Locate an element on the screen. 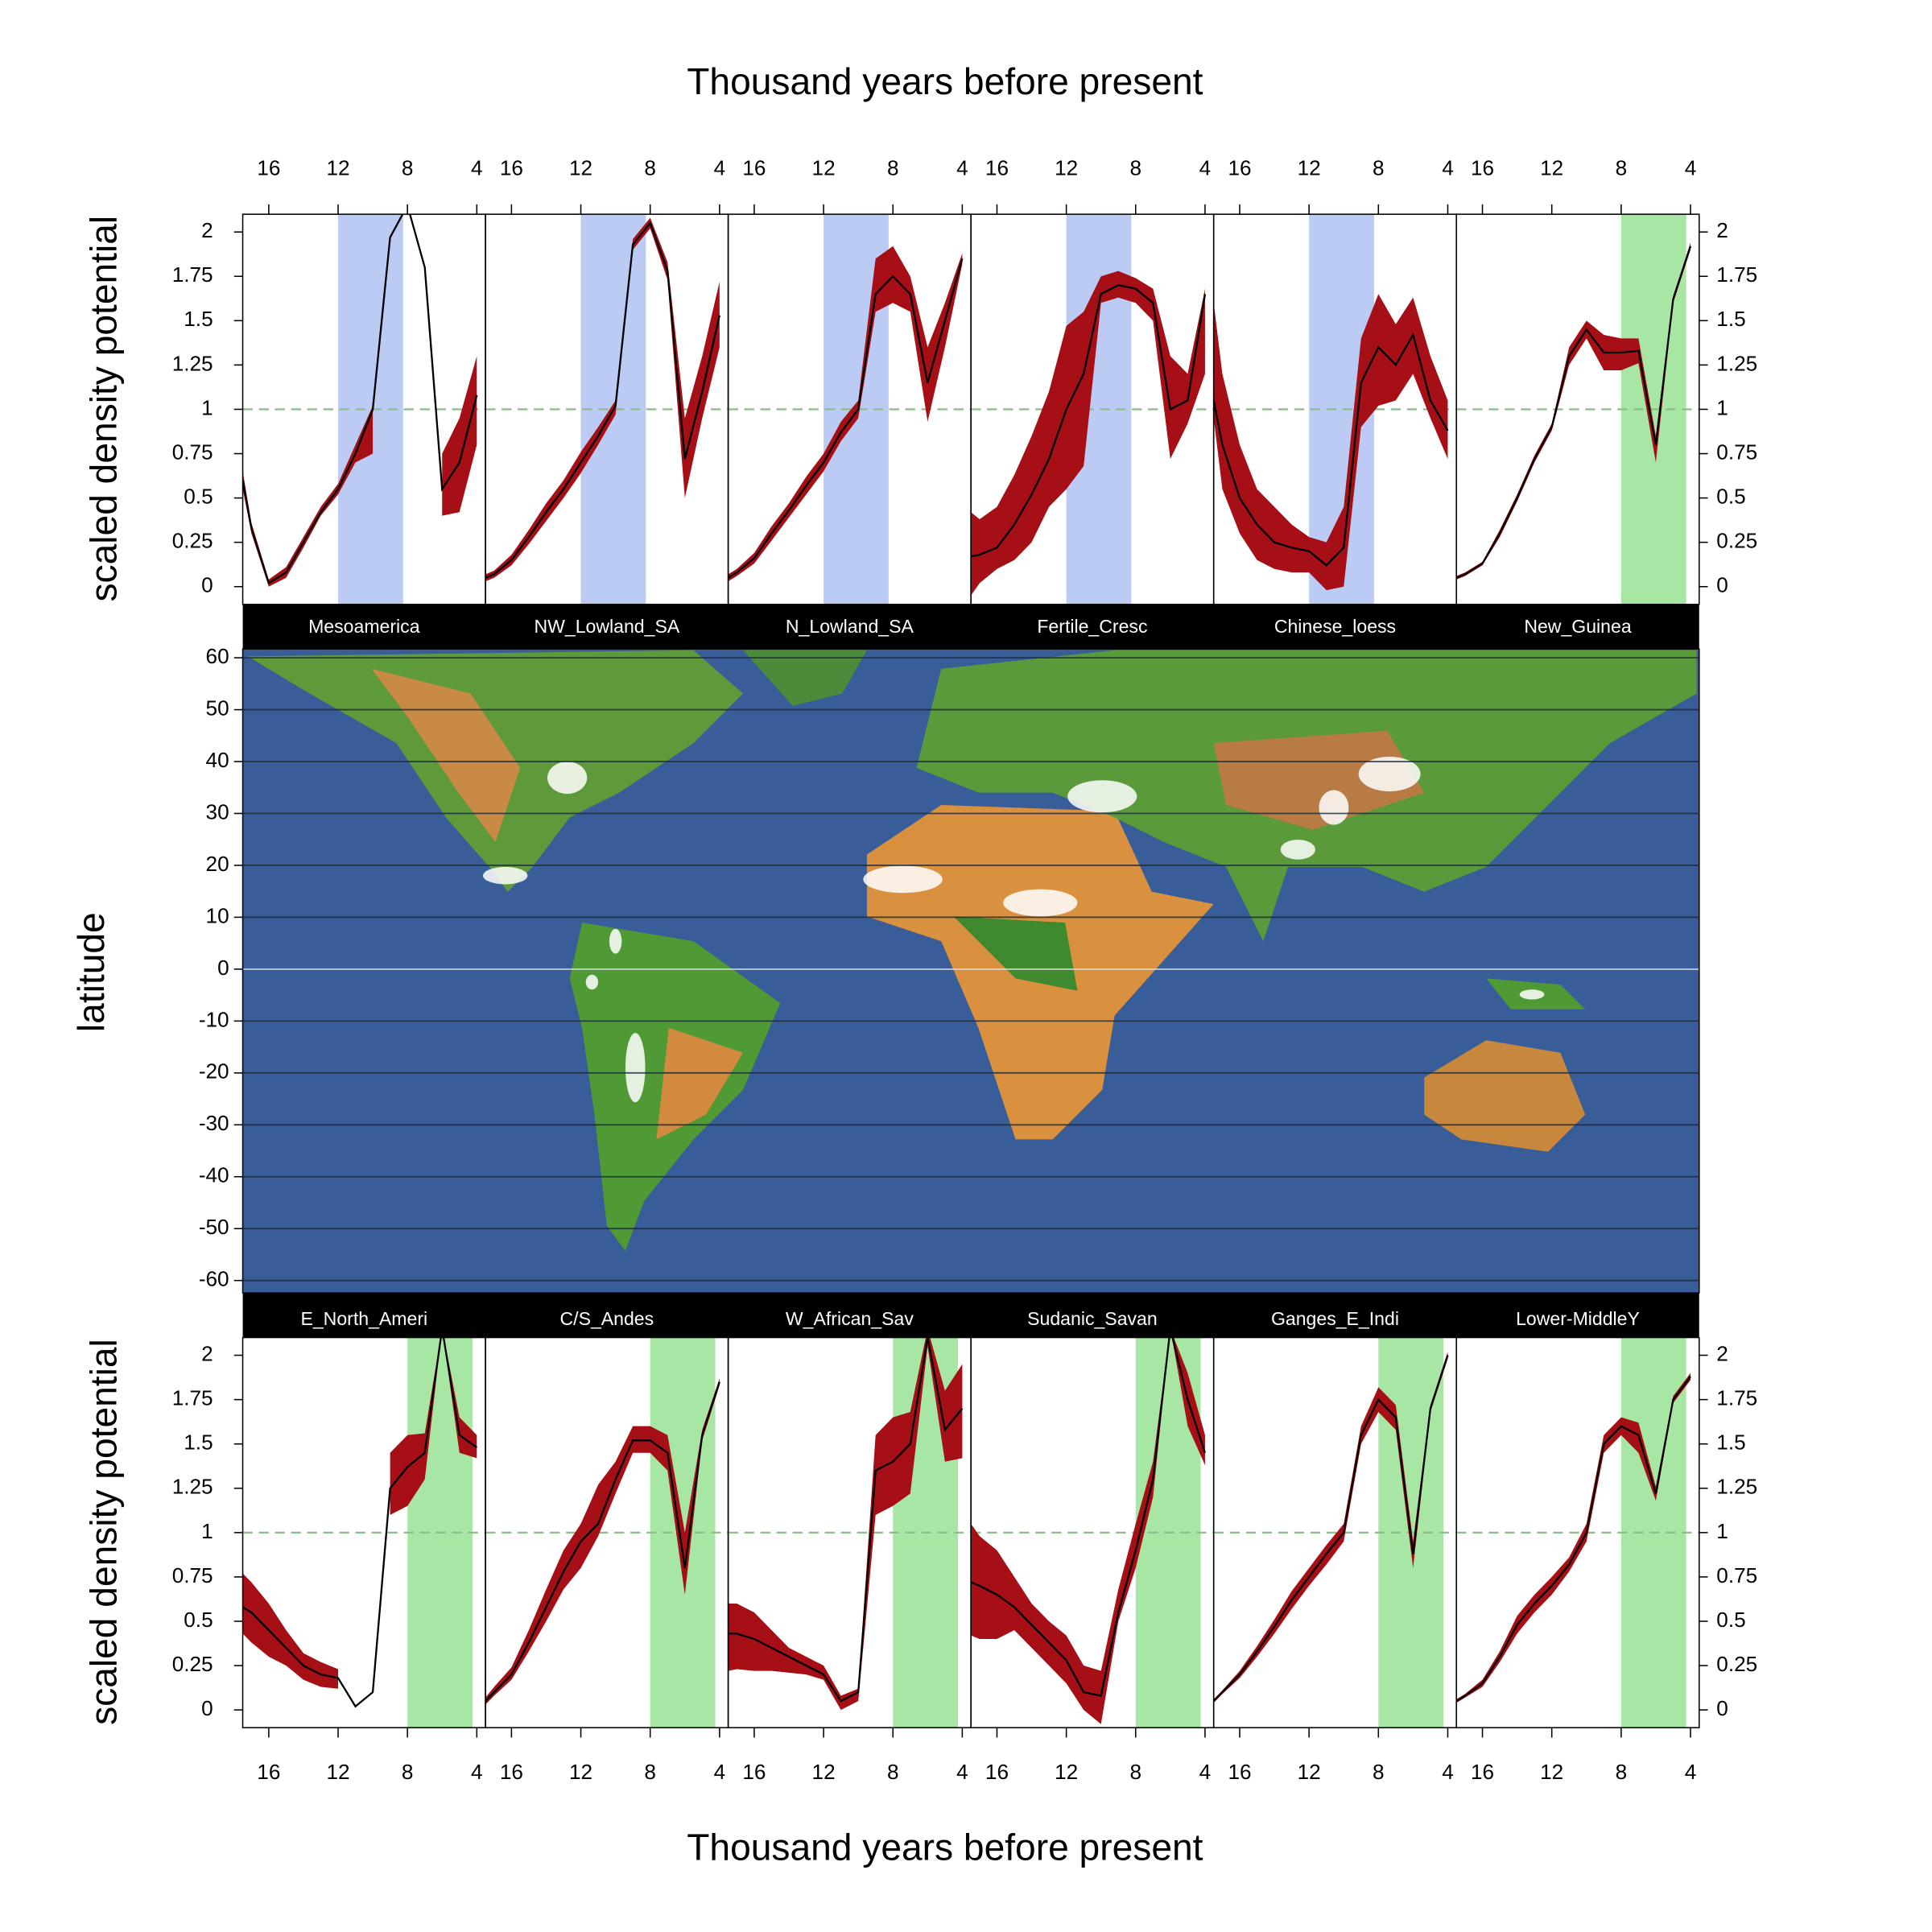  x-axis-title-bottom: Thousand years before present is located at coordinates (945, 1848).